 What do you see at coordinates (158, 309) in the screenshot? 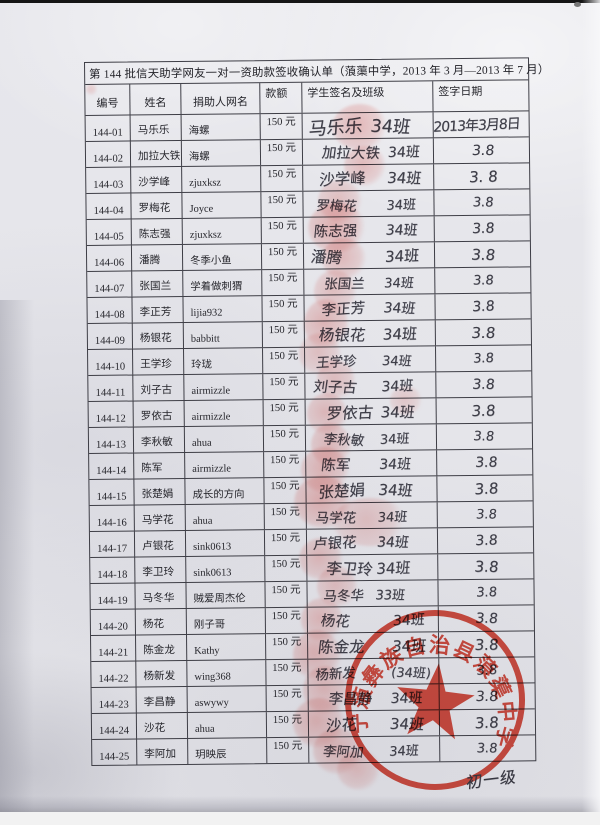
I see `cell-student-name: 李正芳` at bounding box center [158, 309].